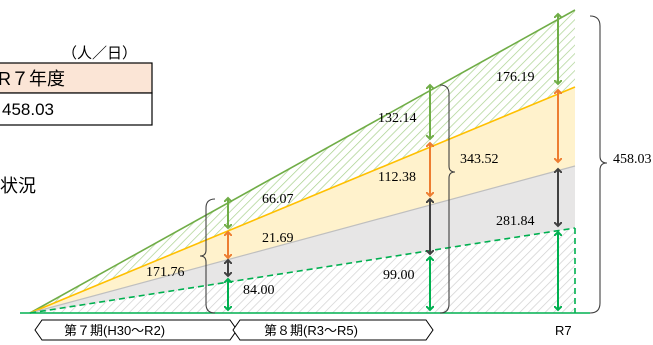 This screenshot has height=345, width=653. Describe the element at coordinates (563, 330) in the screenshot. I see `period-label-r7: R7` at that location.